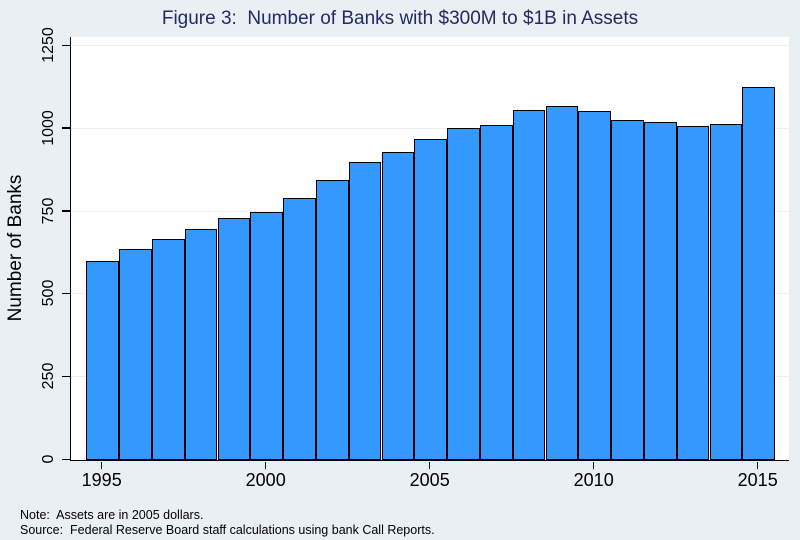 Image resolution: width=800 pixels, height=540 pixels. What do you see at coordinates (463, 293) in the screenshot?
I see `bar-2006` at bounding box center [463, 293].